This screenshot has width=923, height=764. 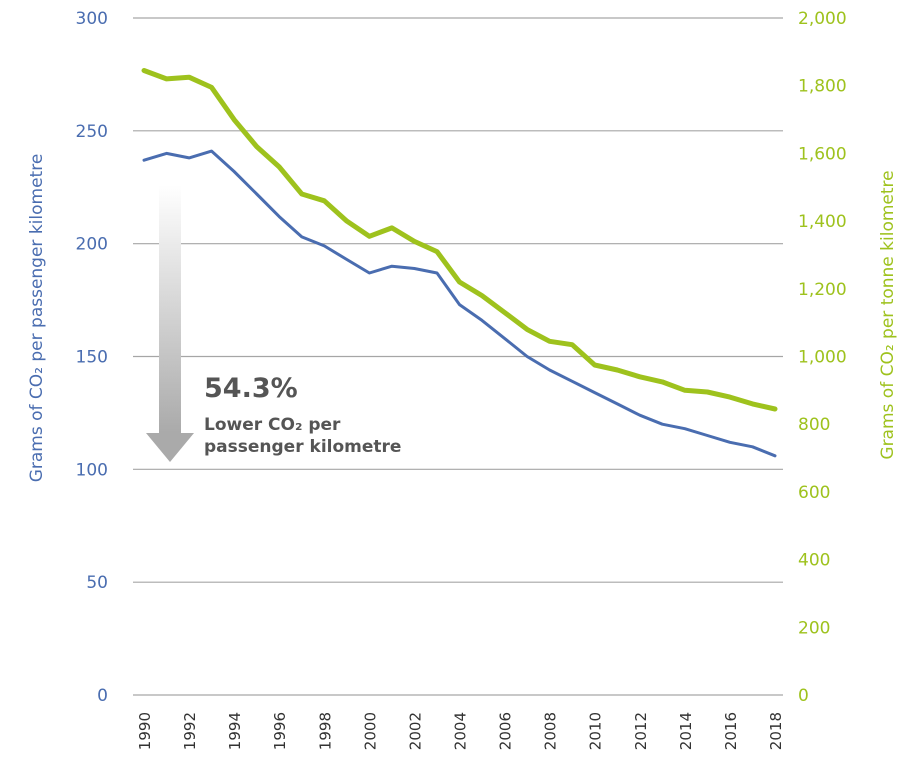 What do you see at coordinates (822, 87) in the screenshot?
I see `right-tick-label: 1,800` at bounding box center [822, 87].